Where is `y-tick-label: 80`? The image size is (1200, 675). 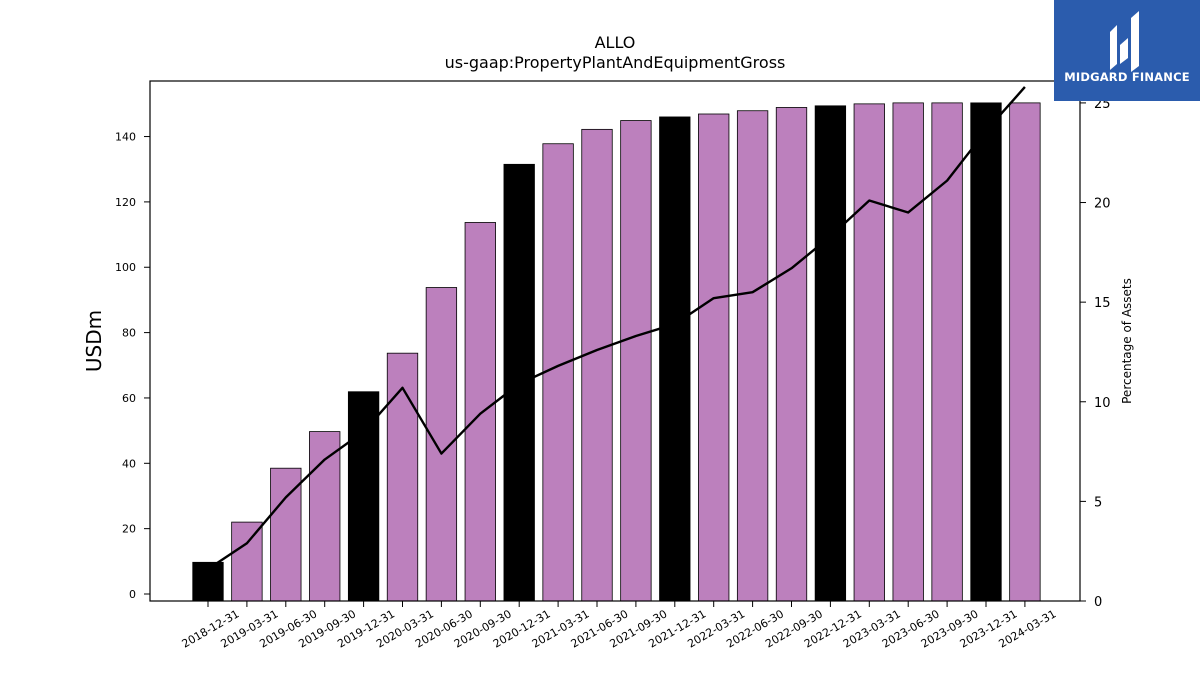
y-tick-label: 80 is located at coordinates (129, 333).